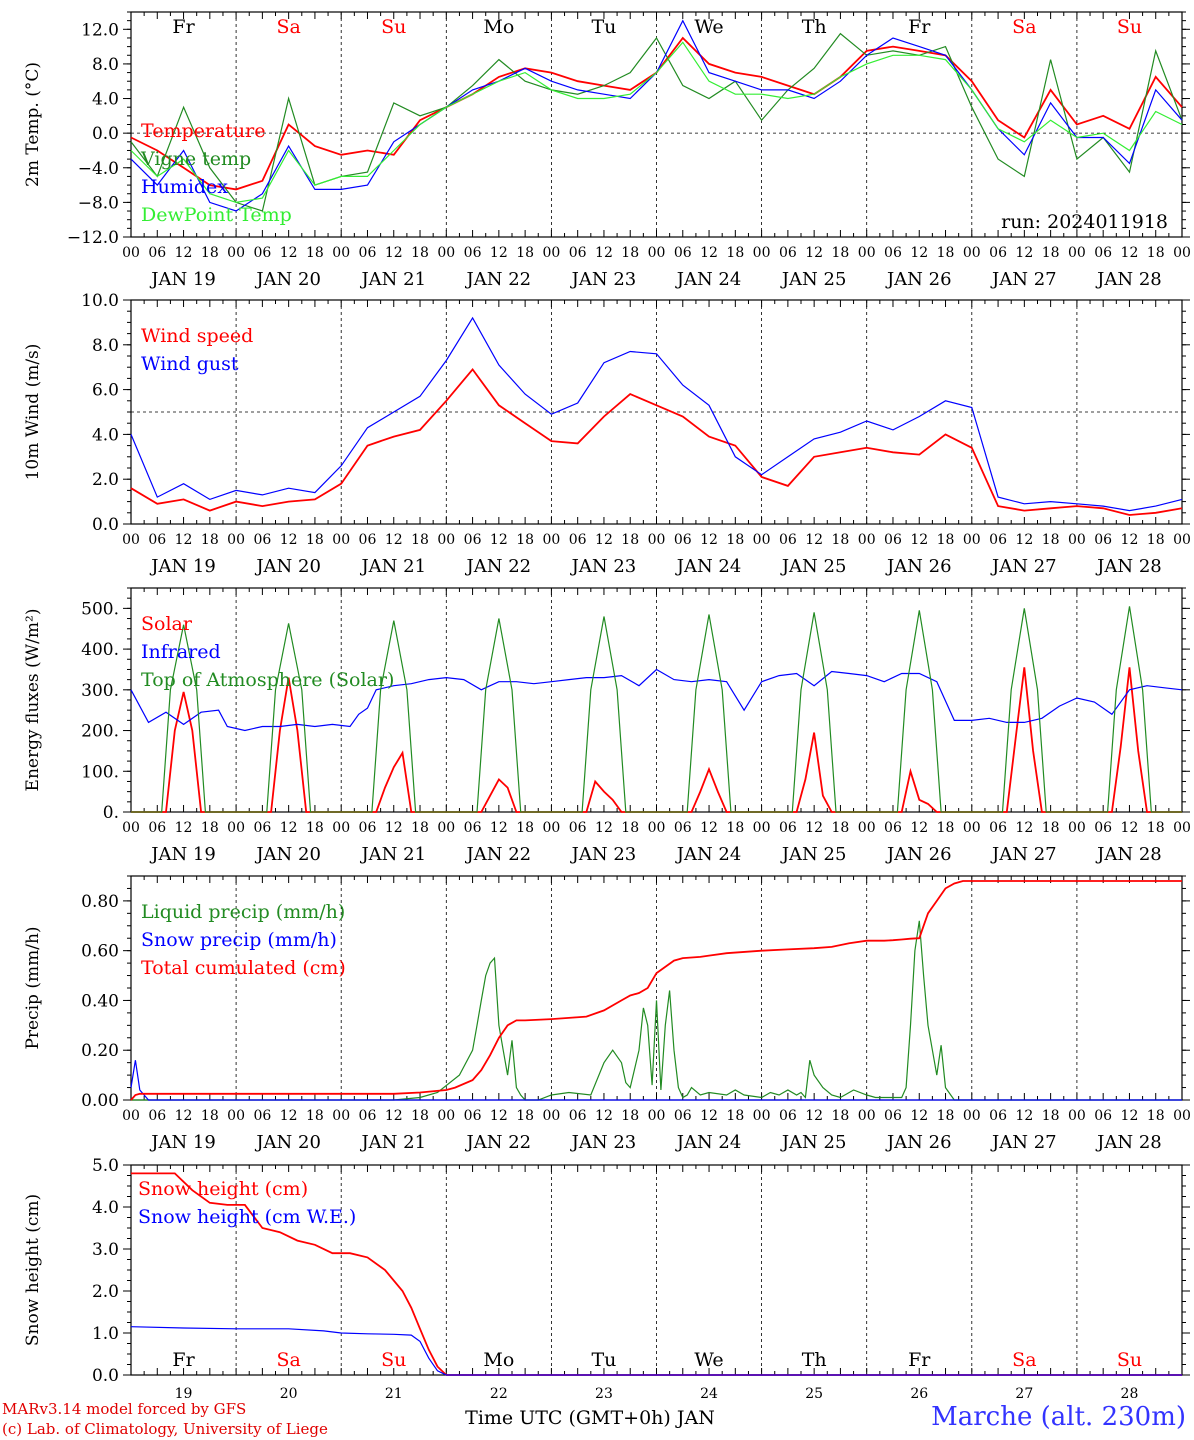 This screenshot has width=1194, height=1440. I want to click on date-label: JAN 20, so click(287, 1142).